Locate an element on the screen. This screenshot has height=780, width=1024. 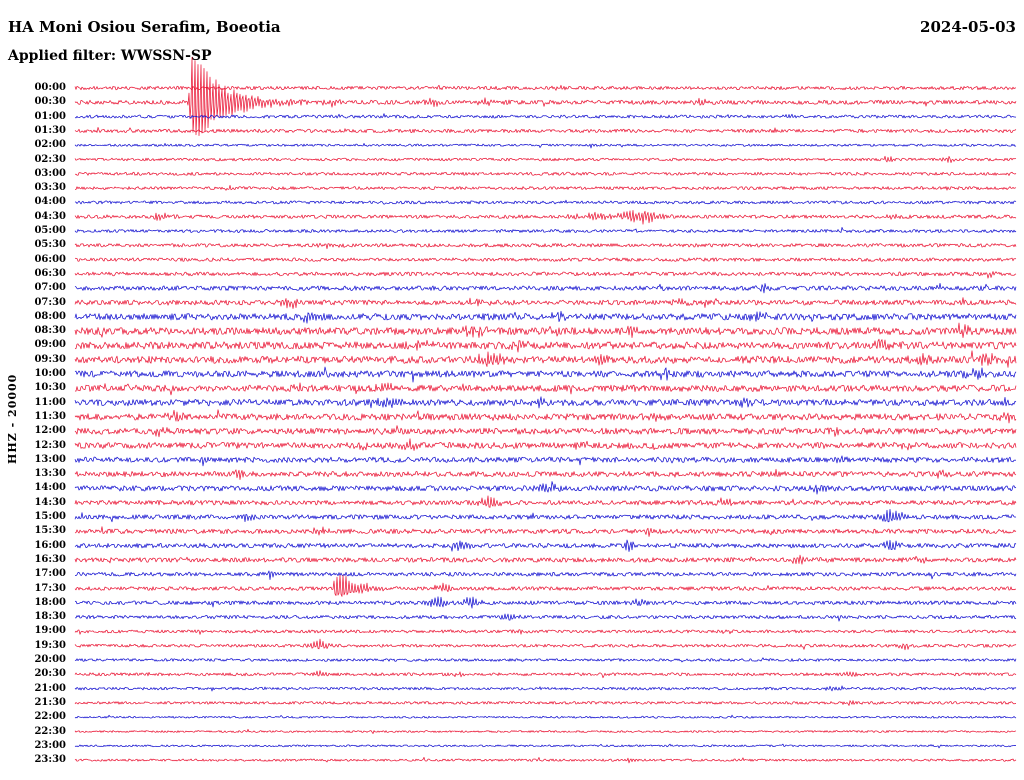
time-label: 16:00 is located at coordinates (50, 545).